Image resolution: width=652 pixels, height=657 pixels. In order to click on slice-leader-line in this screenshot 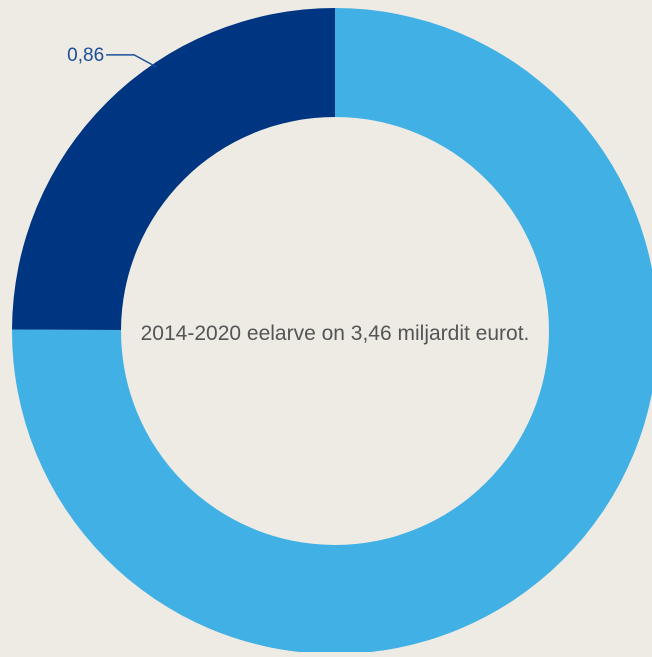, I will do `click(131, 61)`.